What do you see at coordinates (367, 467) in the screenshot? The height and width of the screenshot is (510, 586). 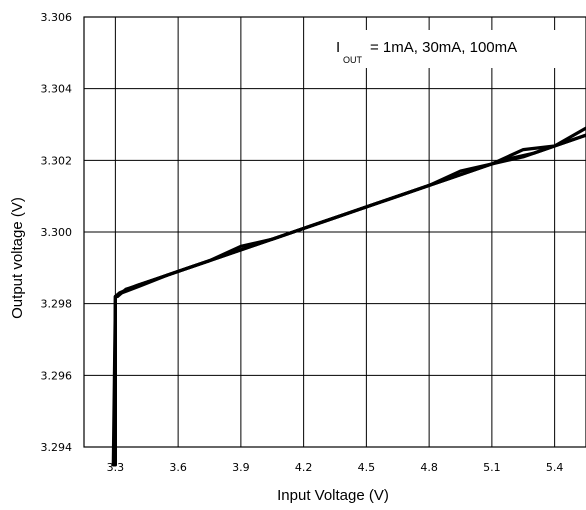 I see `x-tick-label: 4.5` at bounding box center [367, 467].